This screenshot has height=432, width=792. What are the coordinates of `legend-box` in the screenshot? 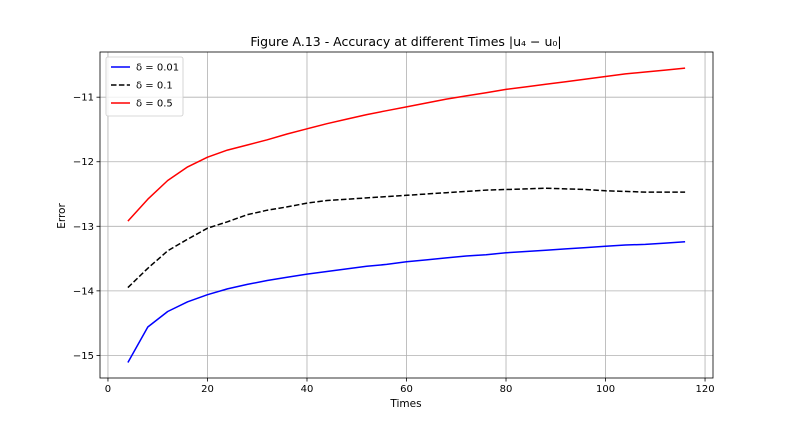 It's located at (144, 86).